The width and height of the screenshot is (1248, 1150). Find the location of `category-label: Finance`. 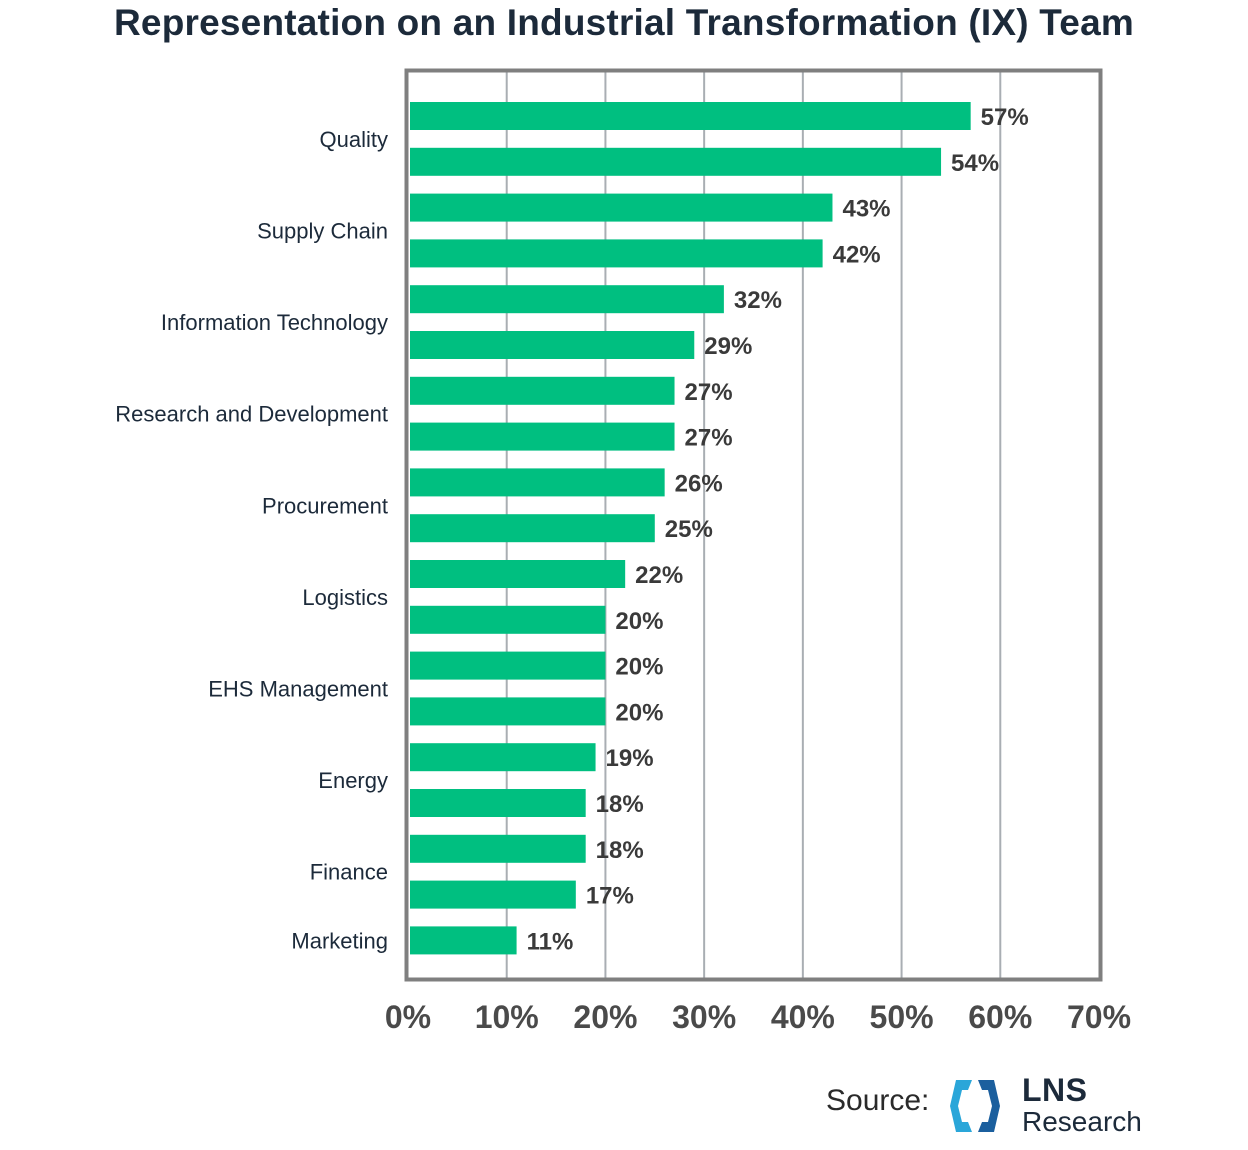

category-label: Finance is located at coordinates (349, 872).